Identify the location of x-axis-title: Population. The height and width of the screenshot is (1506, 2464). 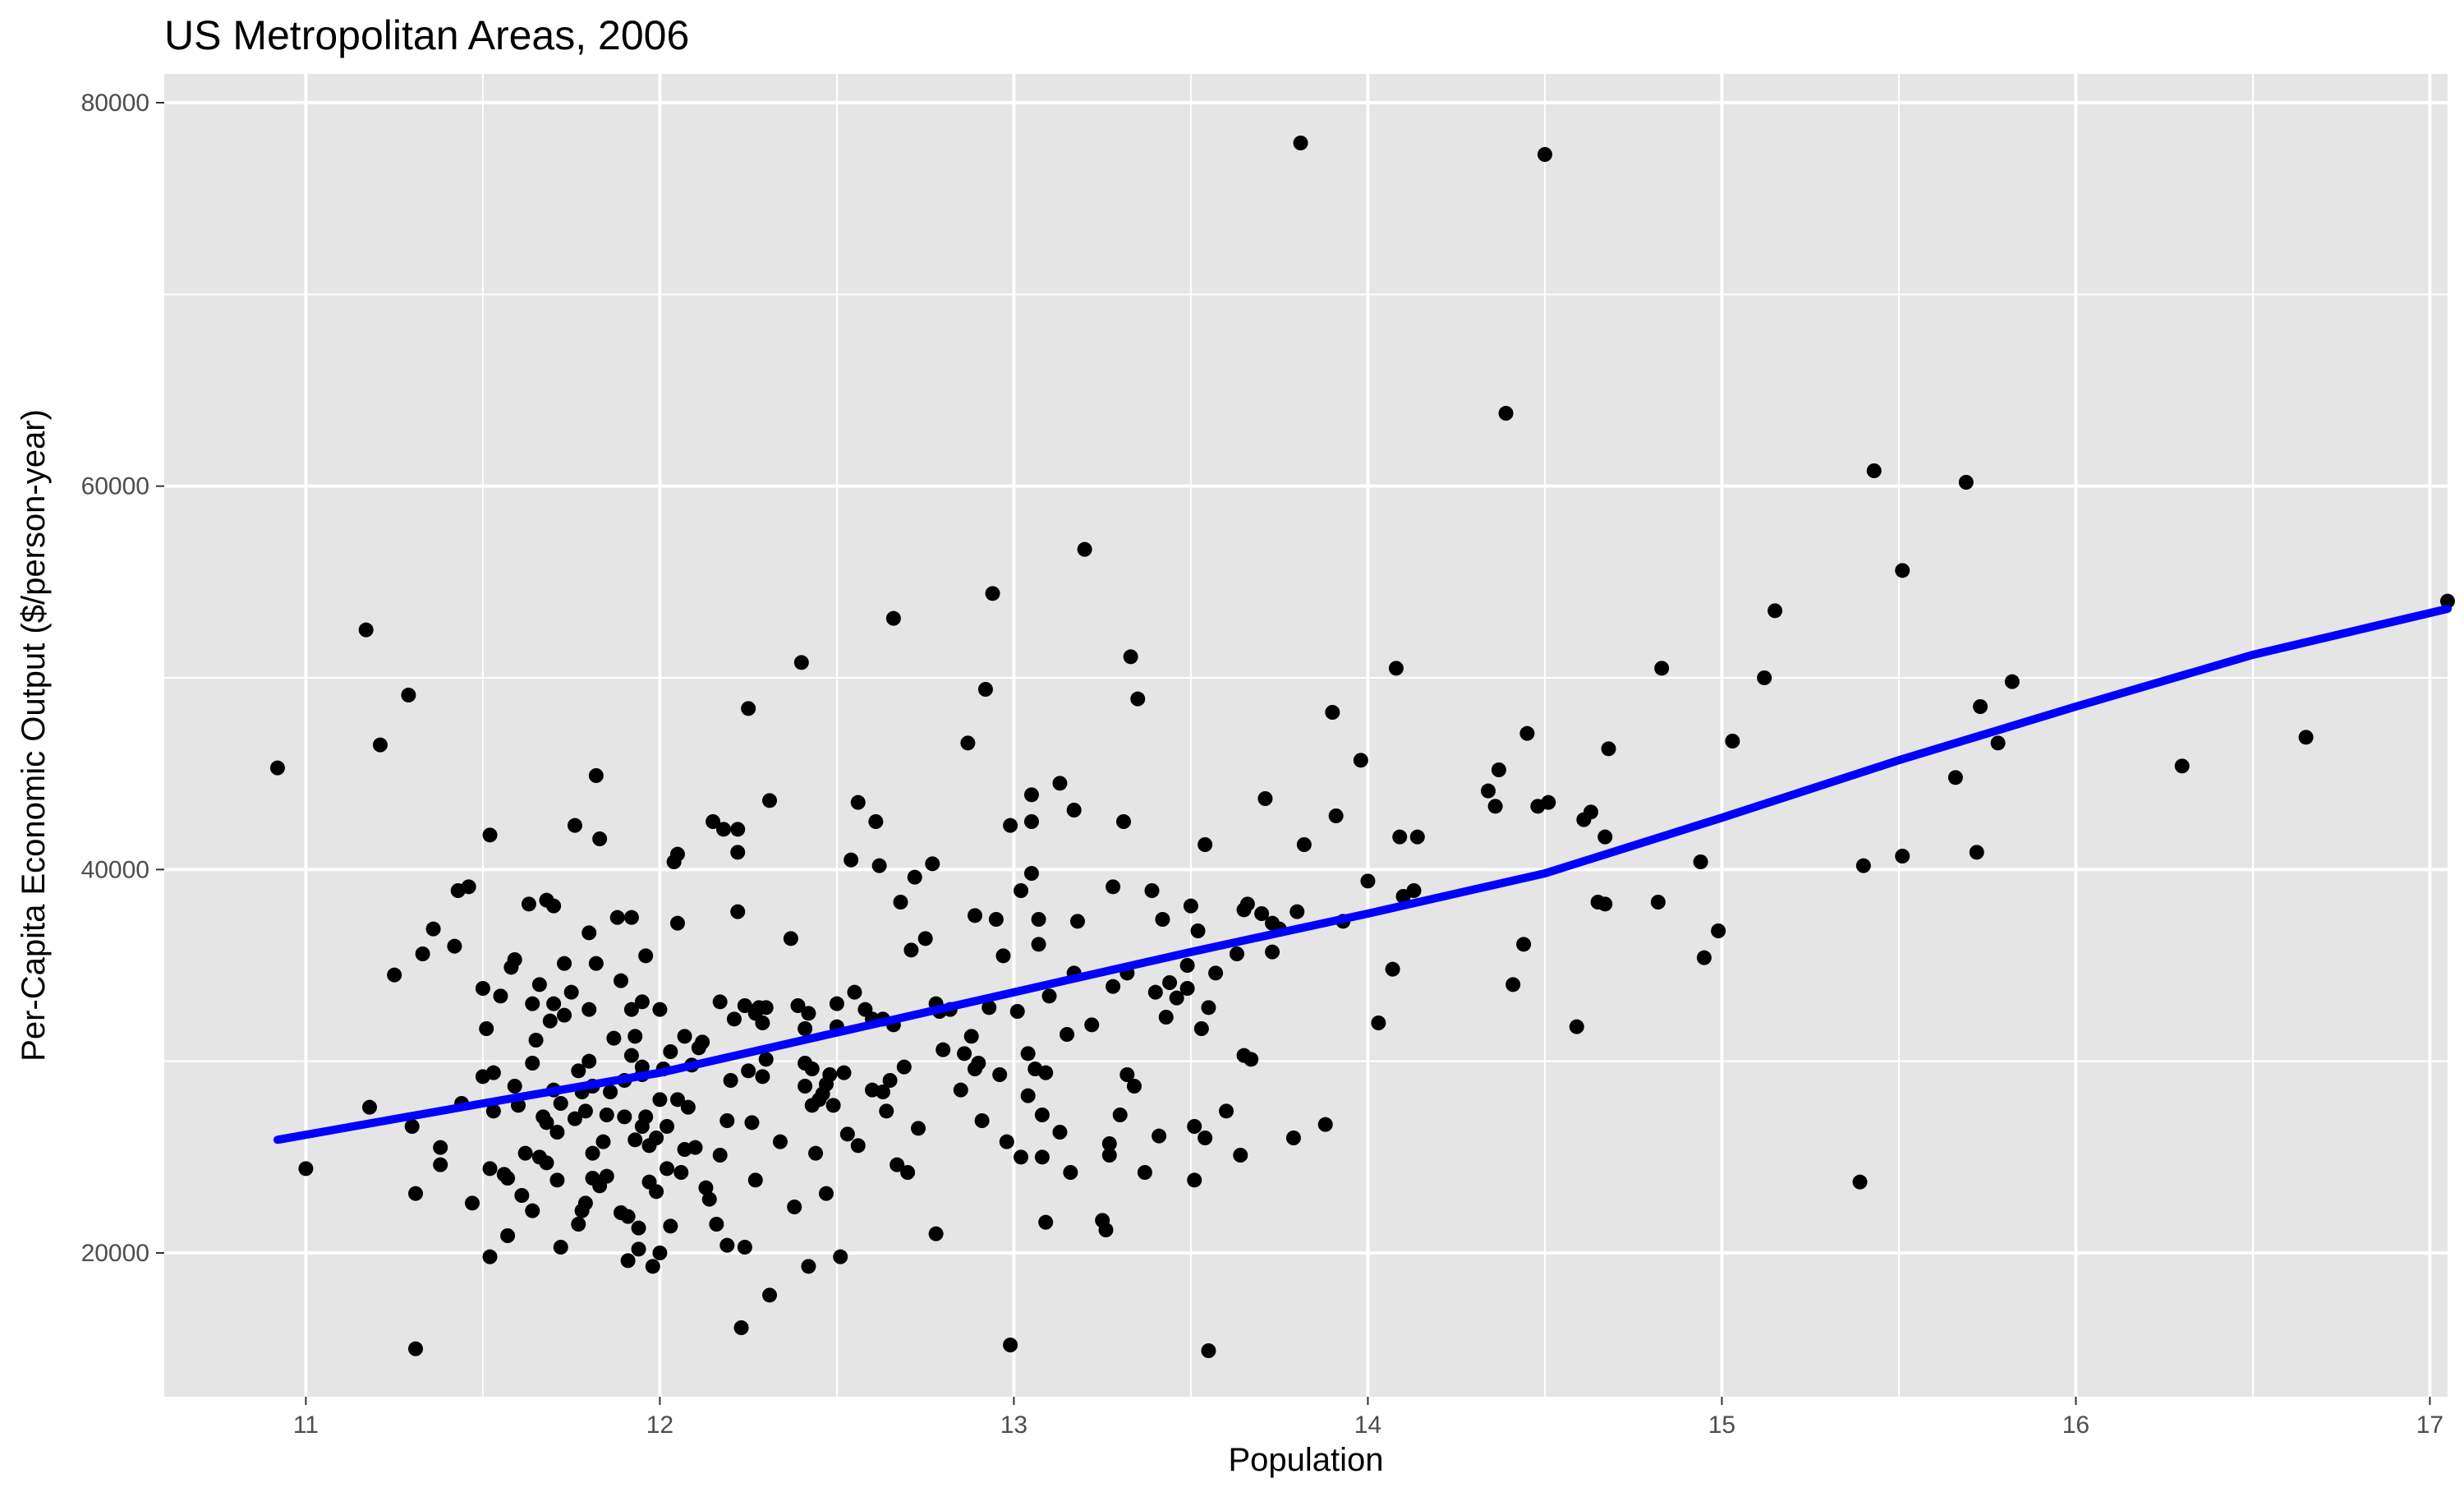
(1305, 1460).